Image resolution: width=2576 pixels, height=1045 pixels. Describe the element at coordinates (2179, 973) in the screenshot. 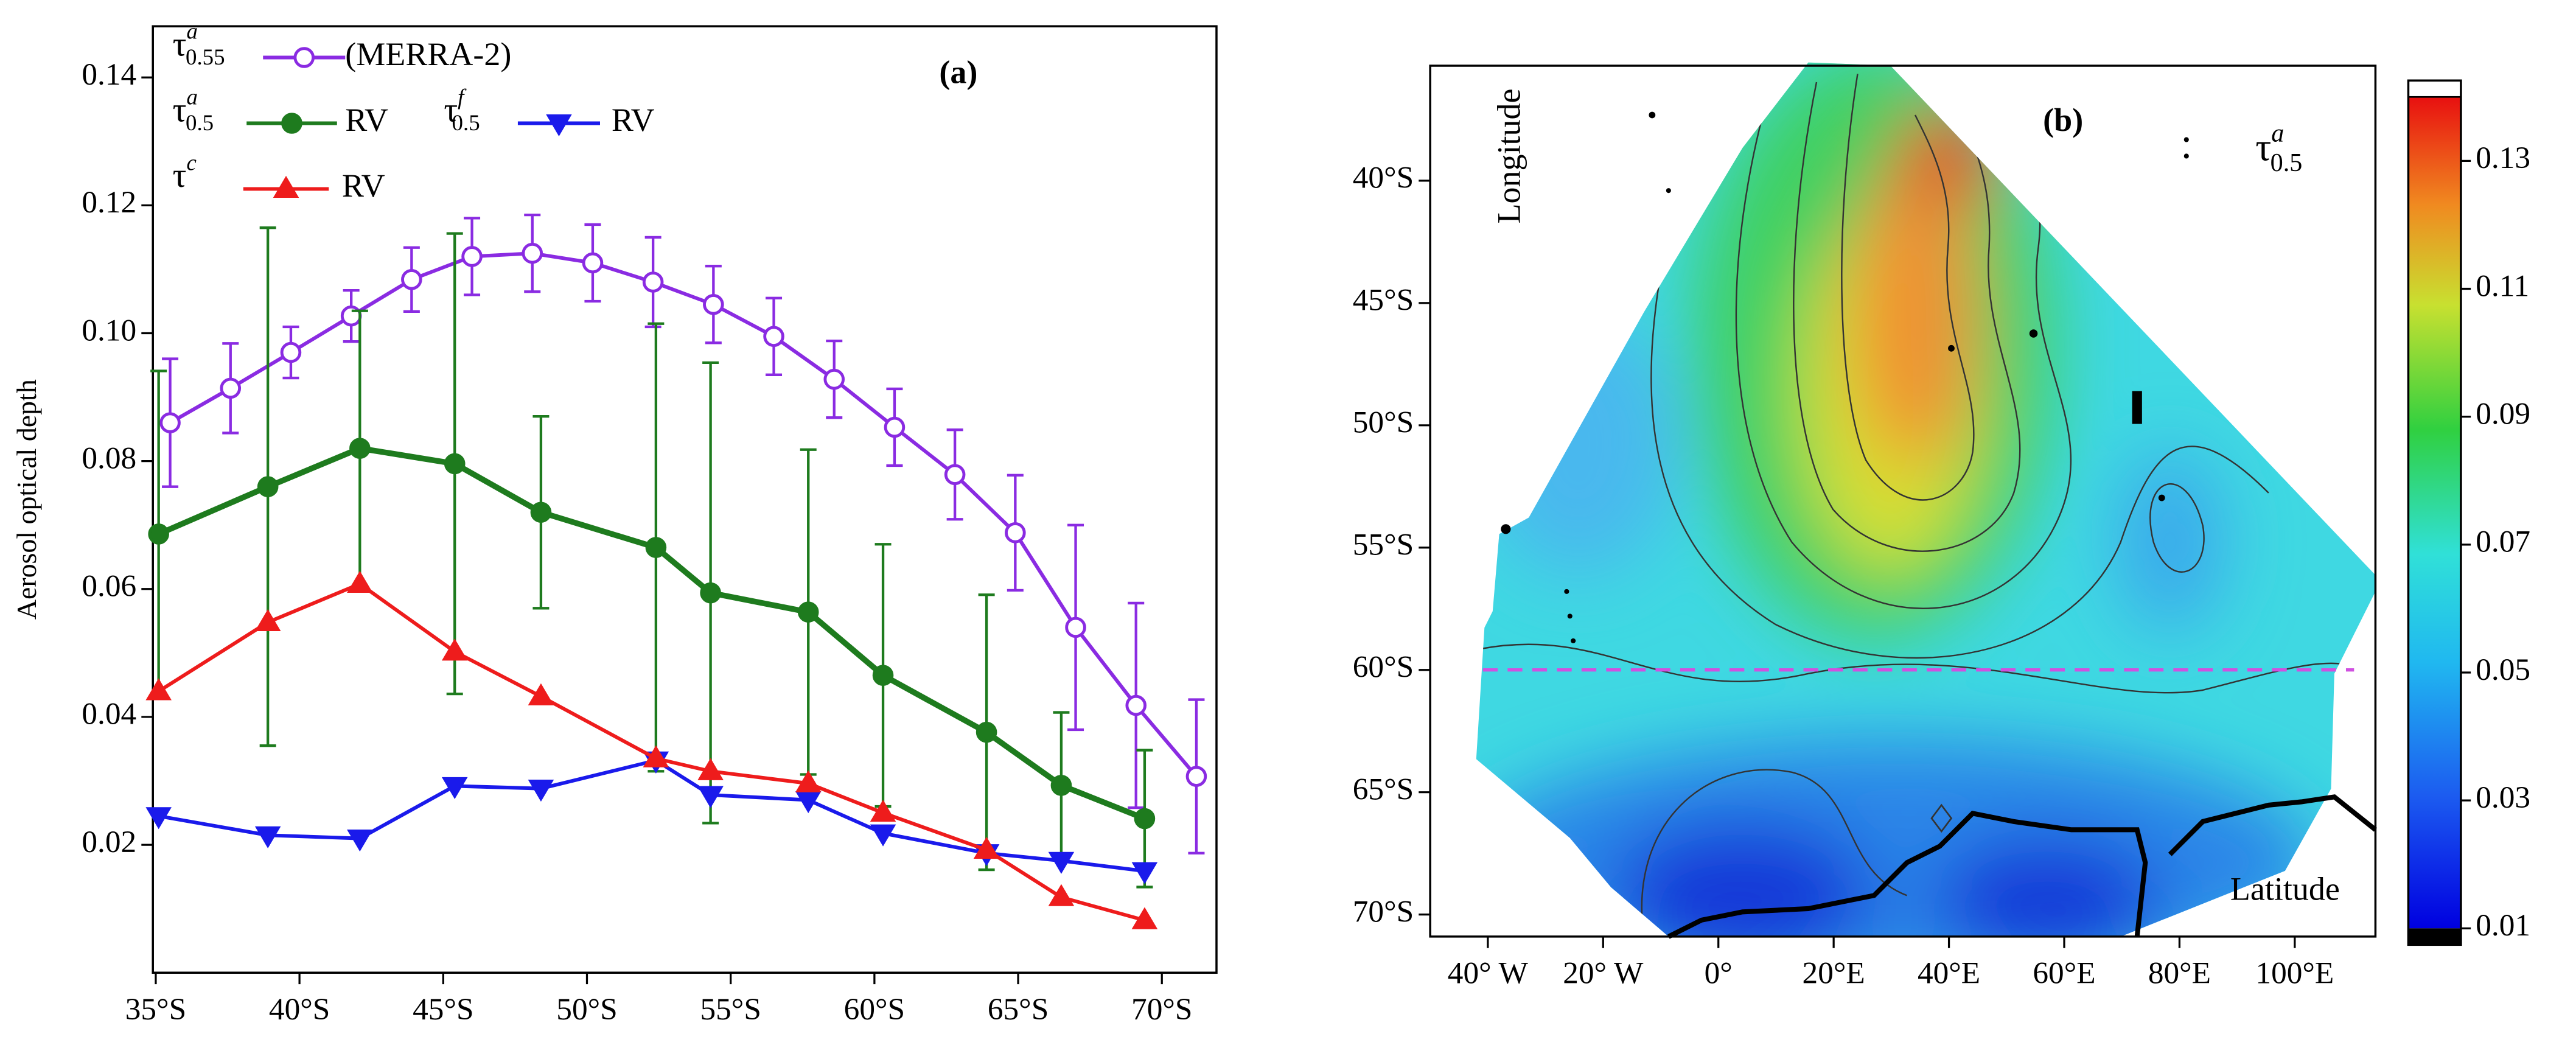

I see `x-tick-label: 80°E` at that location.